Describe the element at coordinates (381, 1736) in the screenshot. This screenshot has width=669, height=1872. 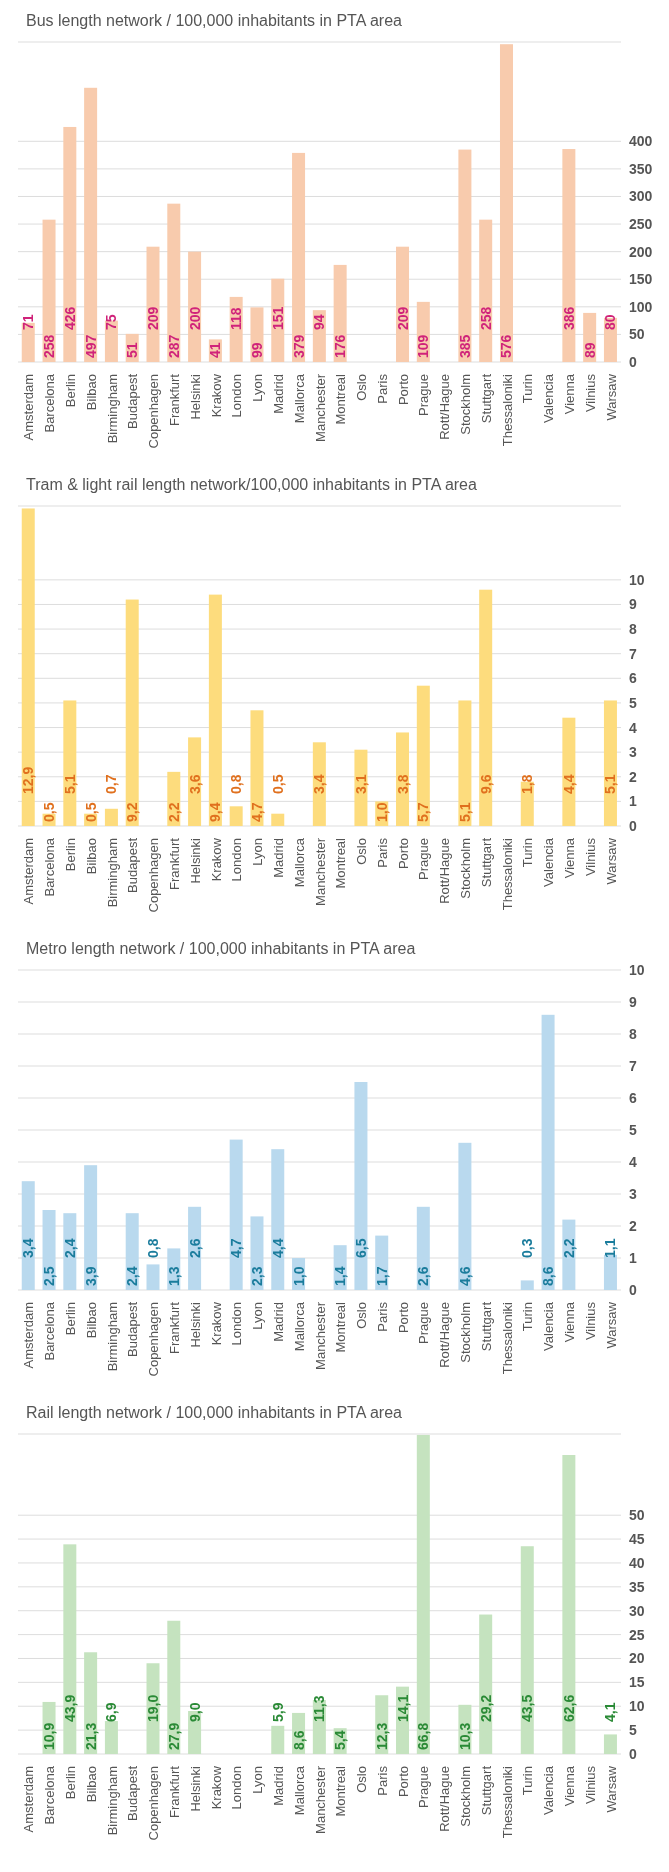
I see `data-label: 12,3` at that location.